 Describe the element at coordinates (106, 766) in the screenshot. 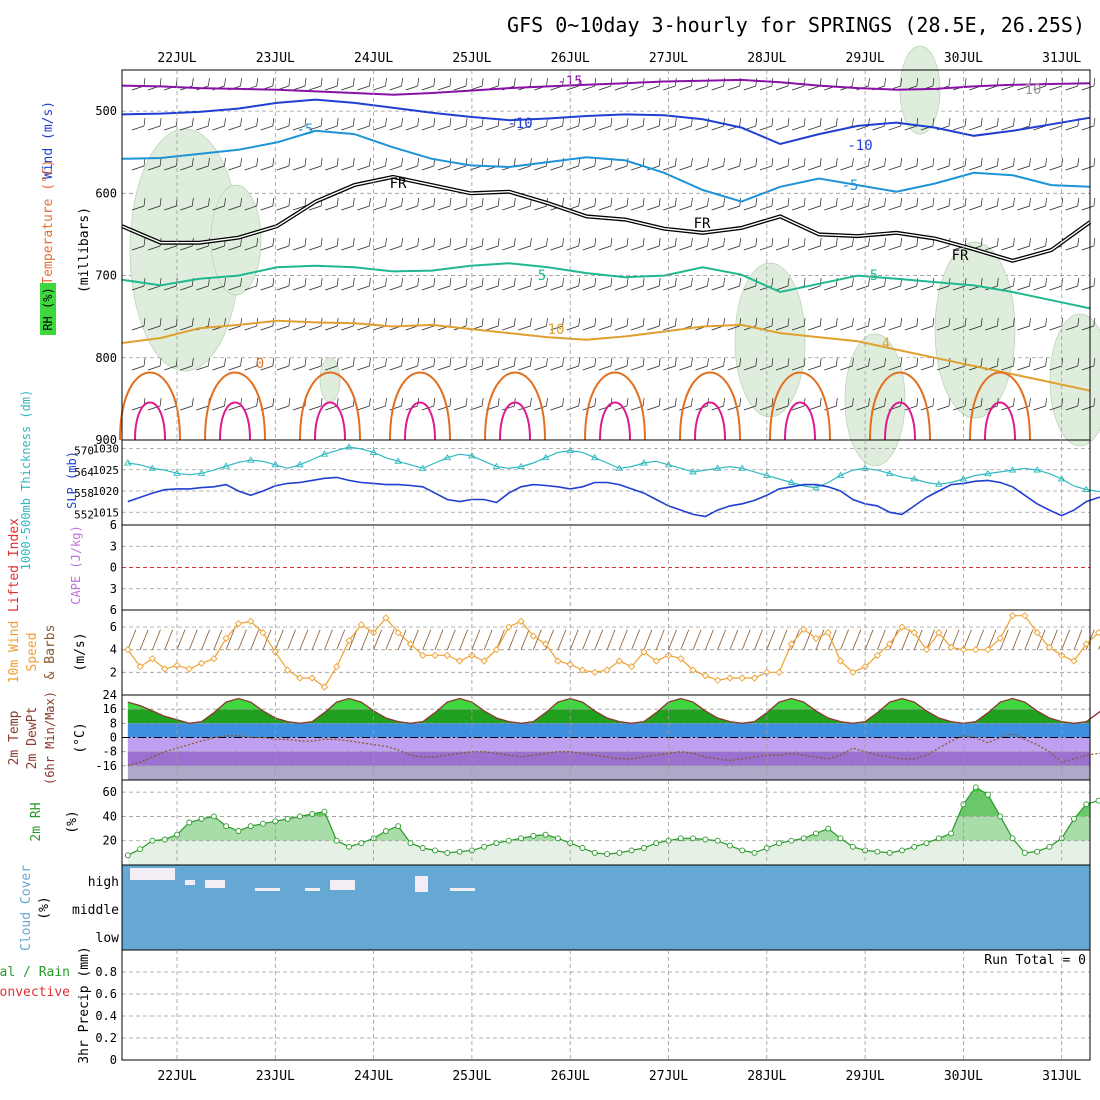

I see `temp-tick: -16` at that location.